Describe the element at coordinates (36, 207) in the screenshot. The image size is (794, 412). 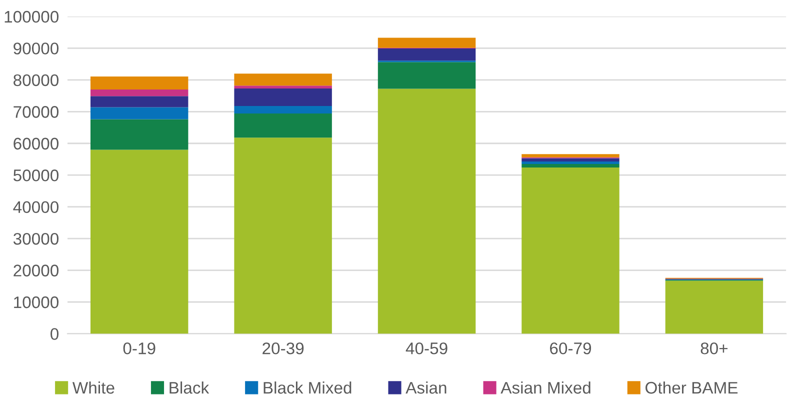
I see `y-tick-label: 40000` at that location.